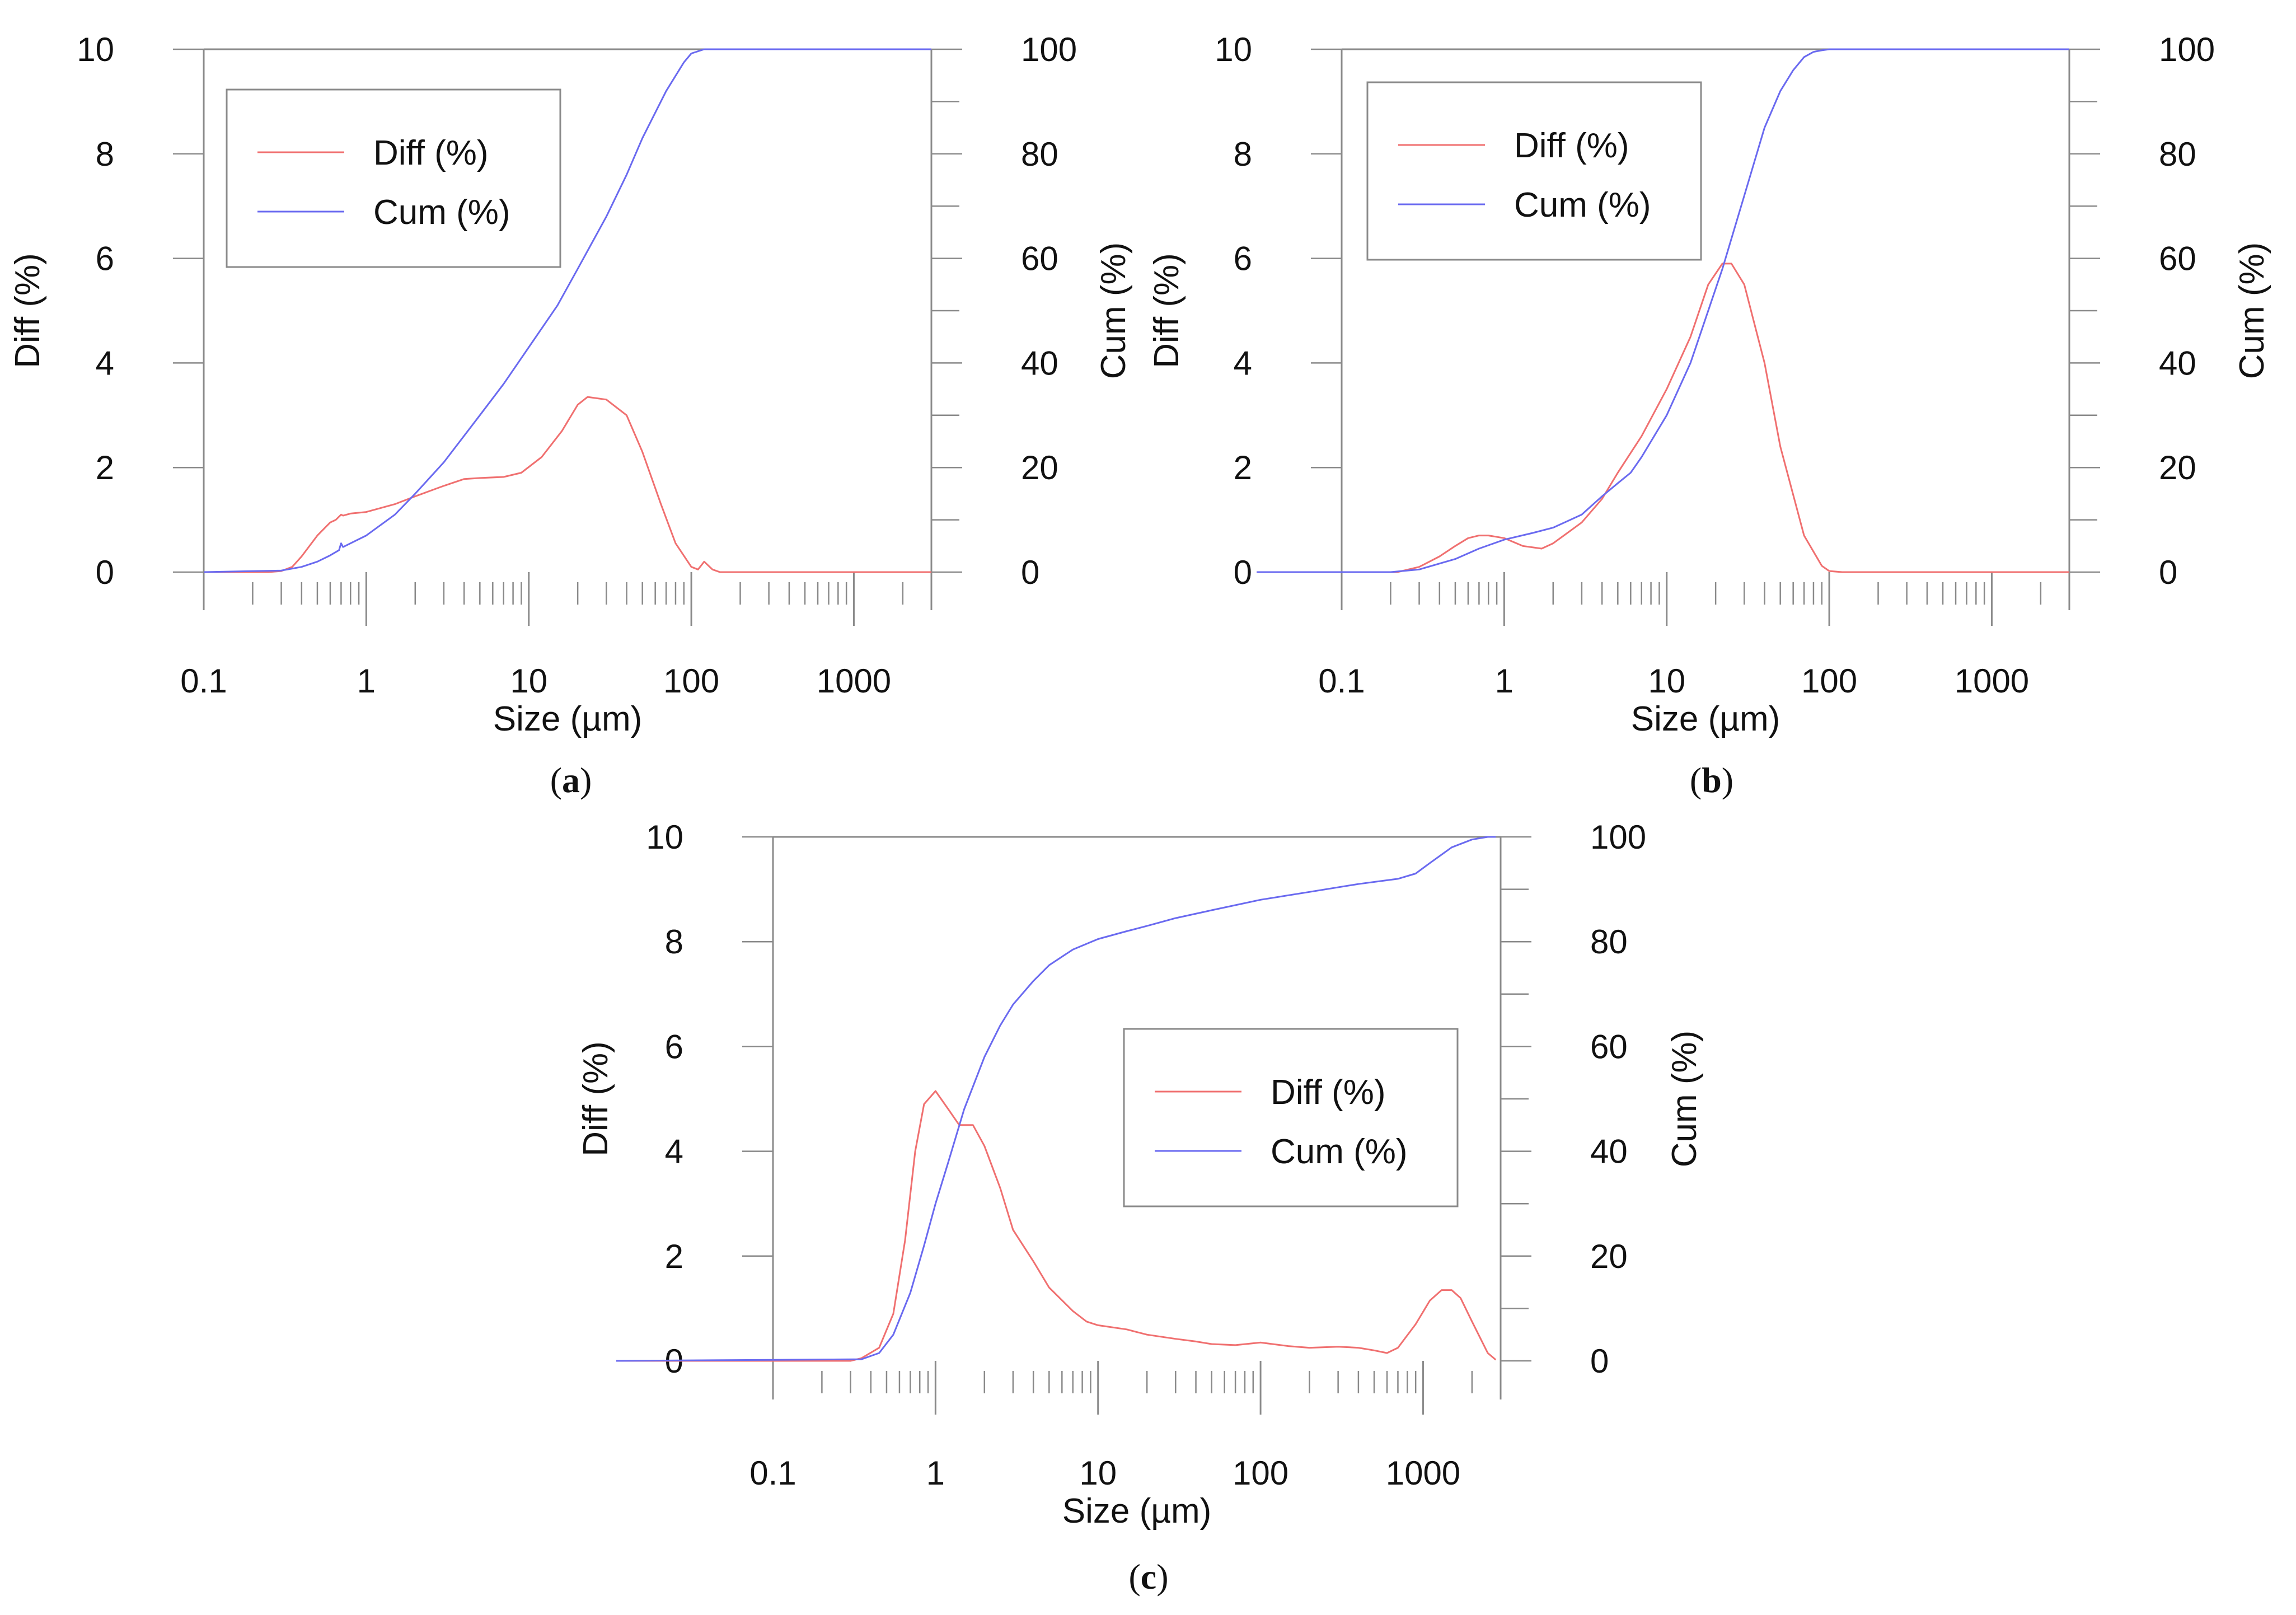  Describe the element at coordinates (1711, 780) in the screenshot. I see `panel-caption: (b)` at that location.